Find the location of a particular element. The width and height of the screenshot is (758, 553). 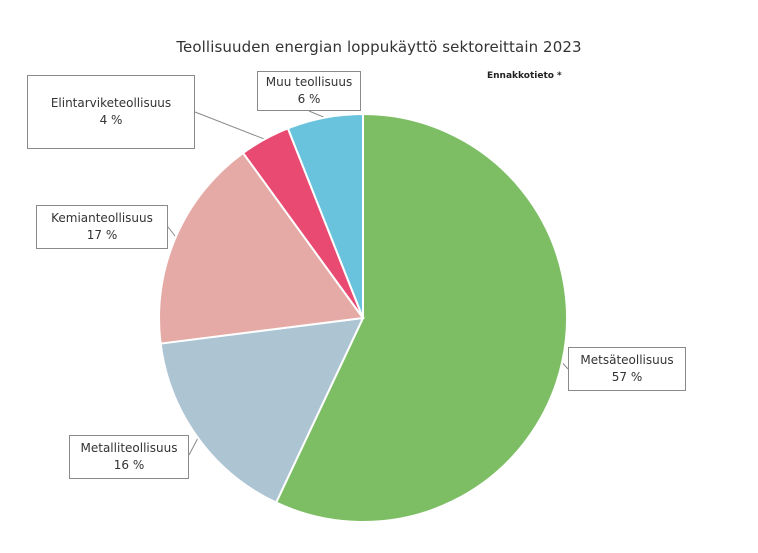

slice-value-label: 17 % is located at coordinates (102, 235).